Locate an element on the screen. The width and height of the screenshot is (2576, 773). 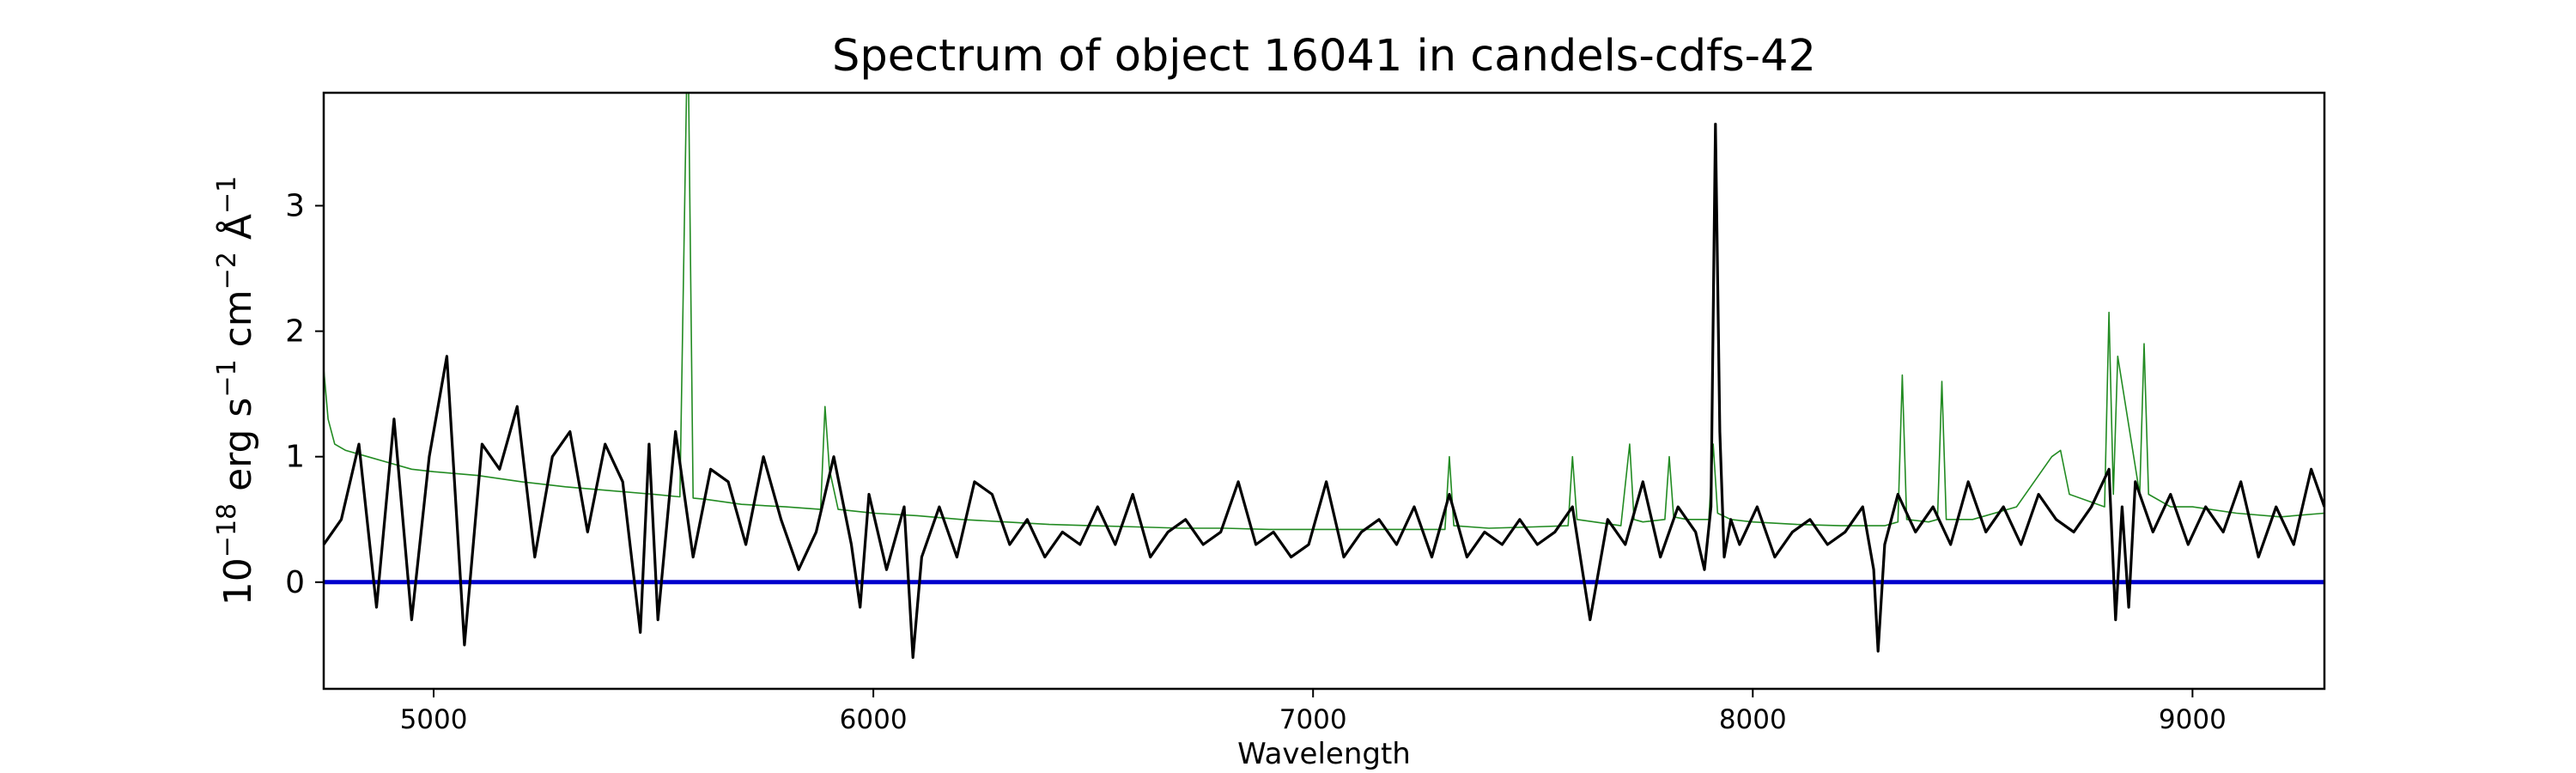
y-axis: 0 1 2 3 is located at coordinates (304, 394).